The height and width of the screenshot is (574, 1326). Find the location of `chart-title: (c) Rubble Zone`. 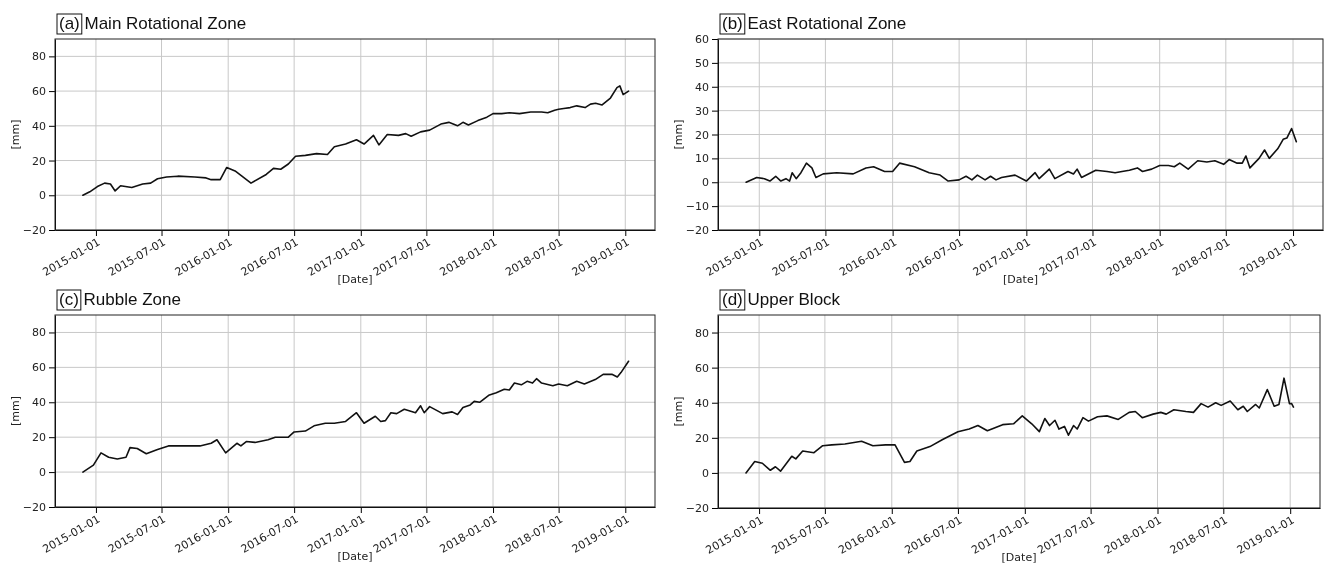

chart-title: (c) Rubble Zone is located at coordinates (120, 299).